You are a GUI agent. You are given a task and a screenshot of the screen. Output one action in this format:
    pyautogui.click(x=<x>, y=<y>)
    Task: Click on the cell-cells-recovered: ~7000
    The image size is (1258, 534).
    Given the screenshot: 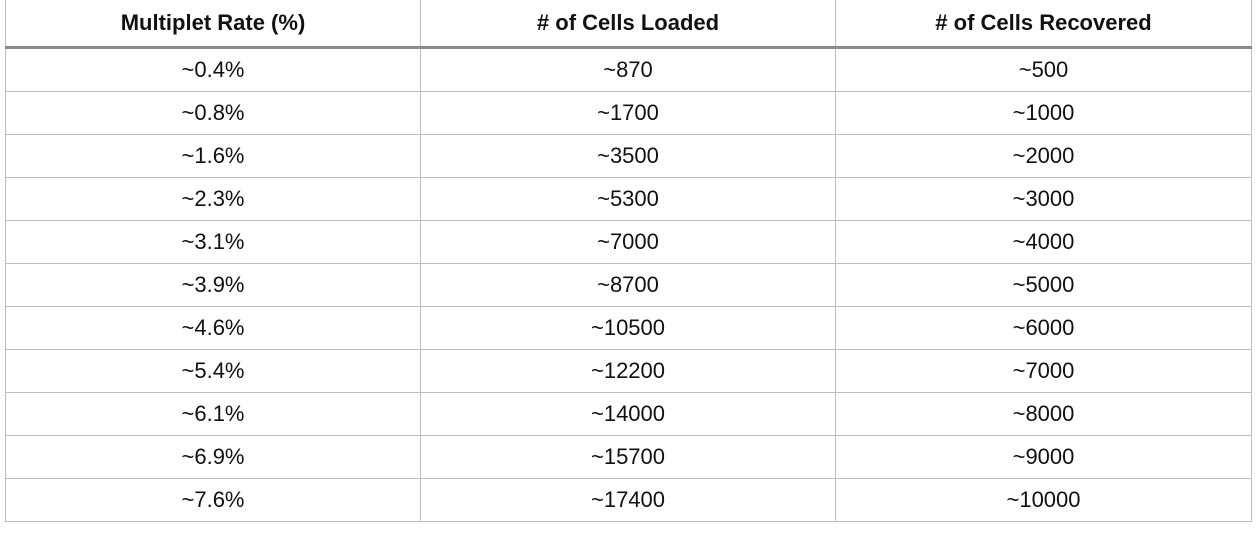 What is the action you would take?
    pyautogui.click(x=1043, y=371)
    